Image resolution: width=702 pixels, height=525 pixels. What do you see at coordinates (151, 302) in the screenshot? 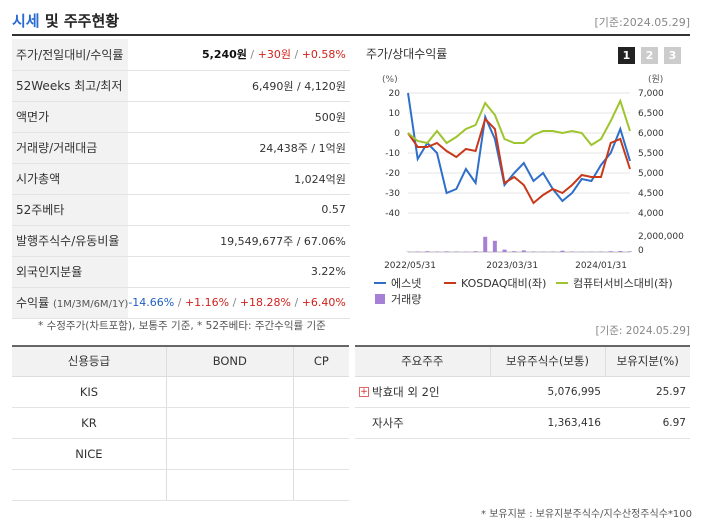
I see `return-1m: -14.66%` at bounding box center [151, 302].